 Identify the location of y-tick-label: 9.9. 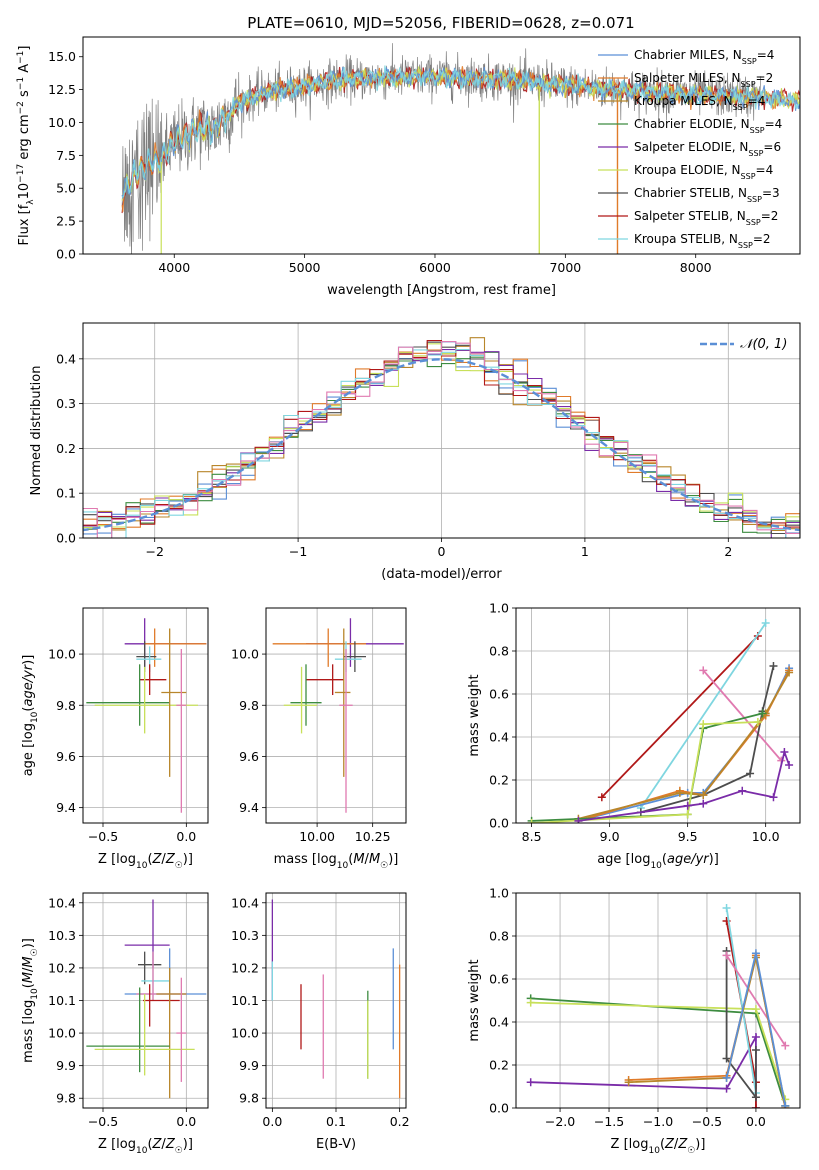
(66, 1065).